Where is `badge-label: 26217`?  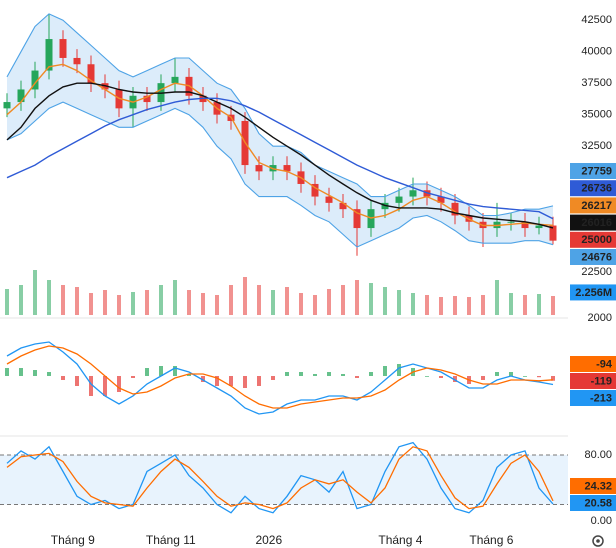 badge-label: 26217 is located at coordinates (596, 206).